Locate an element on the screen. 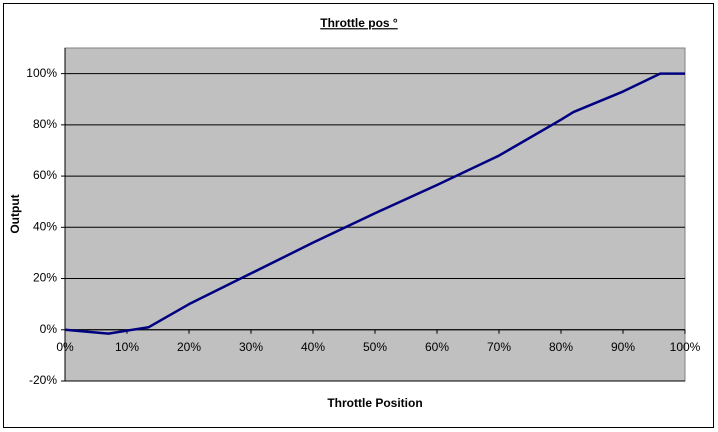 The width and height of the screenshot is (718, 432). x-tick-label: 50% is located at coordinates (375, 347).